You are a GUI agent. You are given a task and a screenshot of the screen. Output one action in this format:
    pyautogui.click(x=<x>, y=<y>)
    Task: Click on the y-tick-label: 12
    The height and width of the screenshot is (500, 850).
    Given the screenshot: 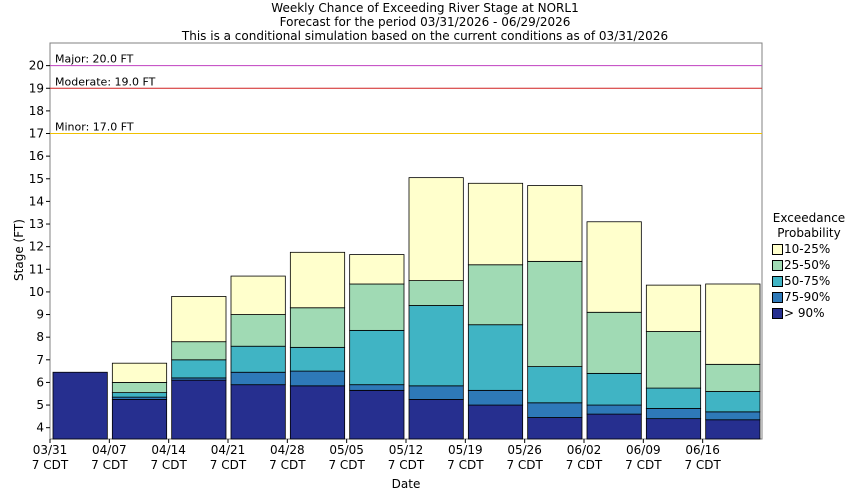 What is the action you would take?
    pyautogui.click(x=36, y=247)
    